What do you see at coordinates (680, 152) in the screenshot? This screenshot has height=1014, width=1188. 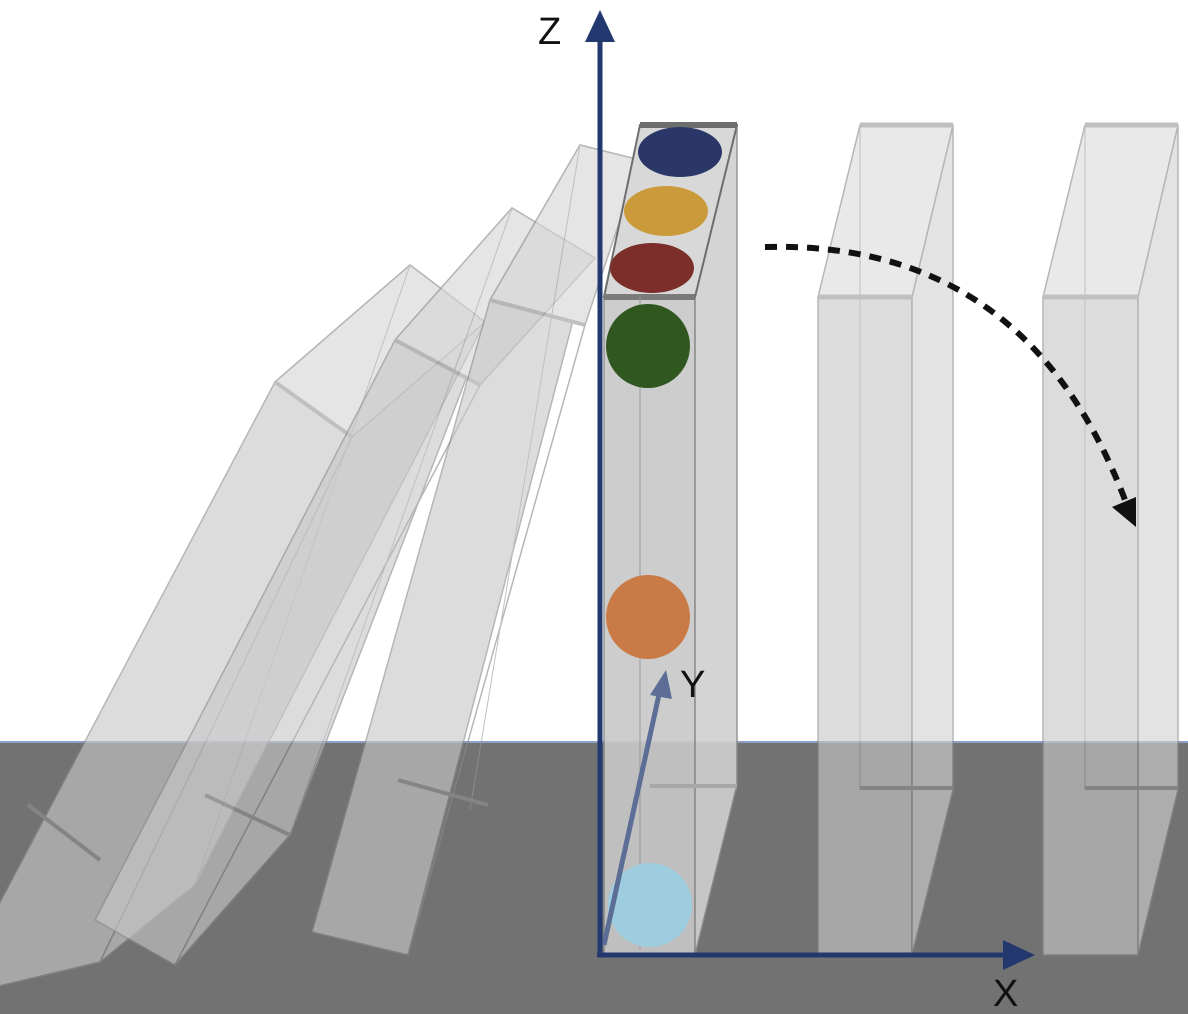 I see `navy-marker` at bounding box center [680, 152].